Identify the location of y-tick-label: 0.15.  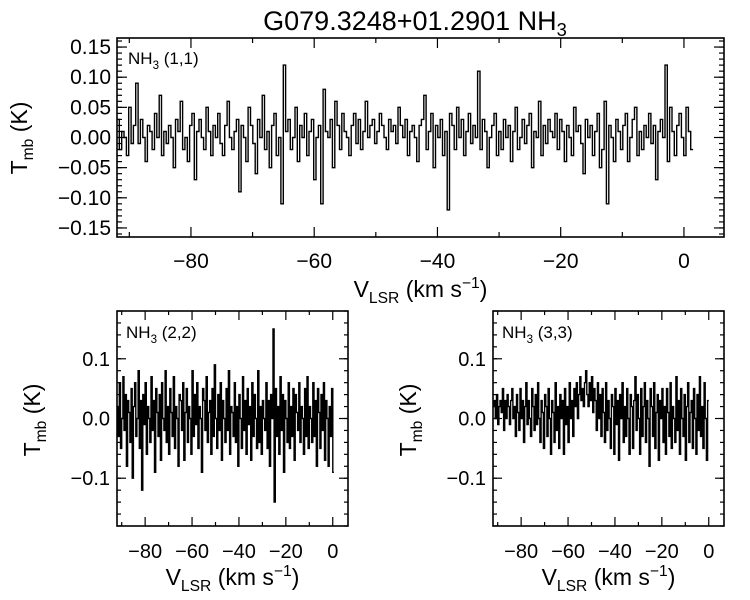
(90, 47).